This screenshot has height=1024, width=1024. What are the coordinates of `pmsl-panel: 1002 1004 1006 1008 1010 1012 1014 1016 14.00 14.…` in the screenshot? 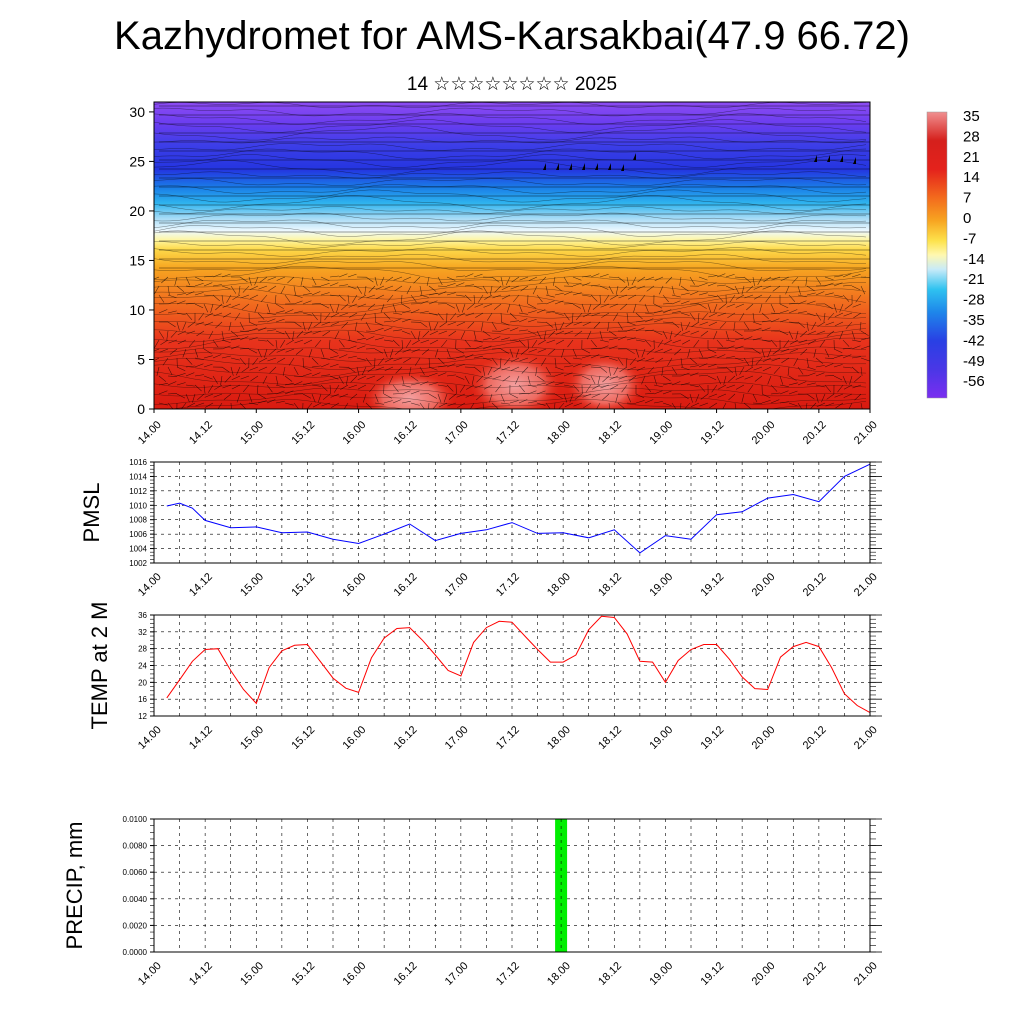 It's located at (480, 528).